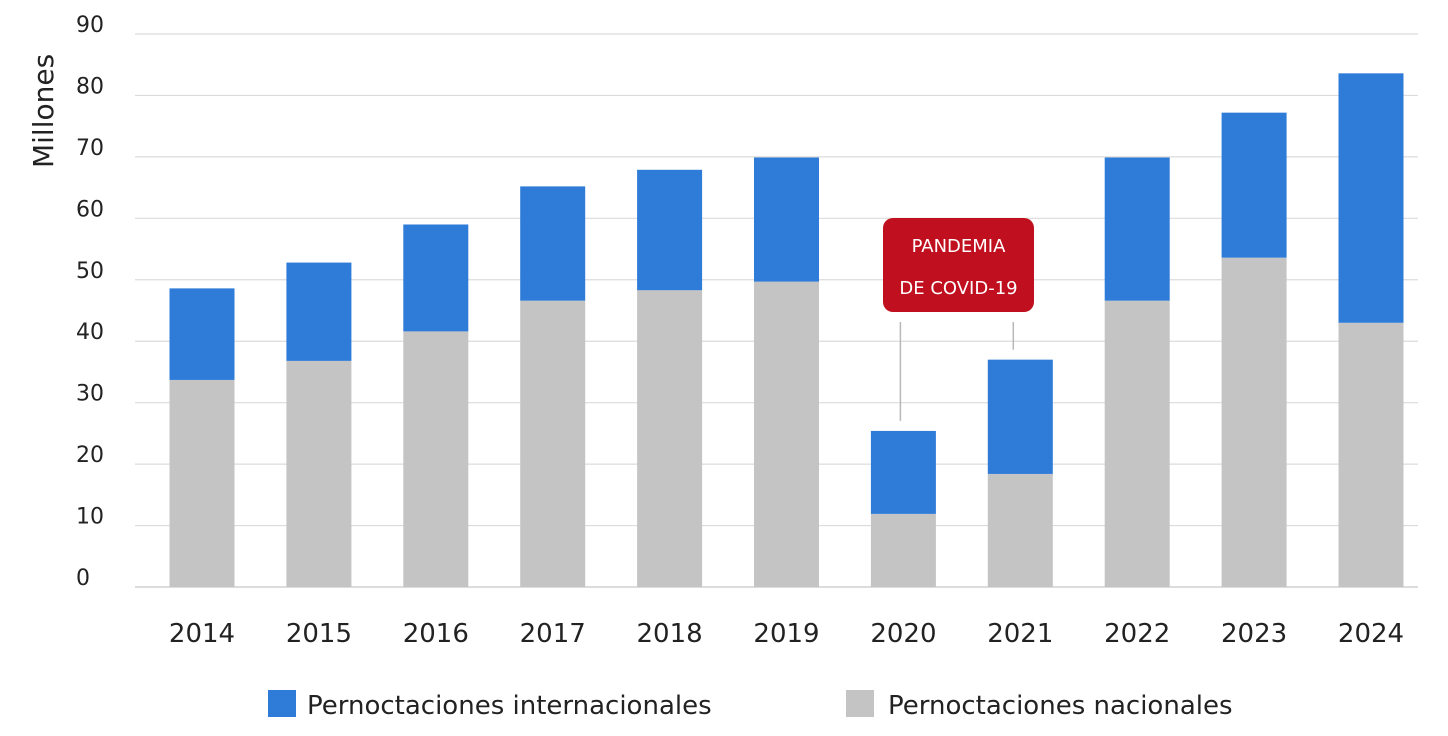  Describe the element at coordinates (1060, 706) in the screenshot. I see `legend-label: Pernoctaciones nacionales` at that location.